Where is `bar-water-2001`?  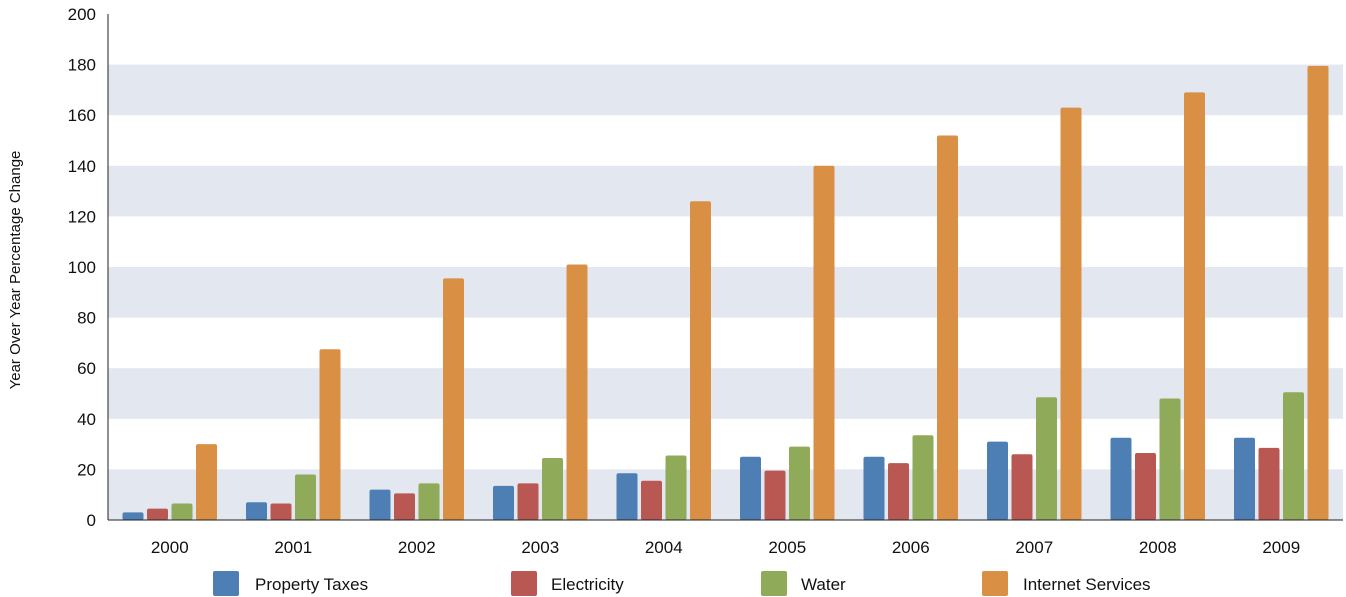 bar-water-2001 is located at coordinates (305, 497).